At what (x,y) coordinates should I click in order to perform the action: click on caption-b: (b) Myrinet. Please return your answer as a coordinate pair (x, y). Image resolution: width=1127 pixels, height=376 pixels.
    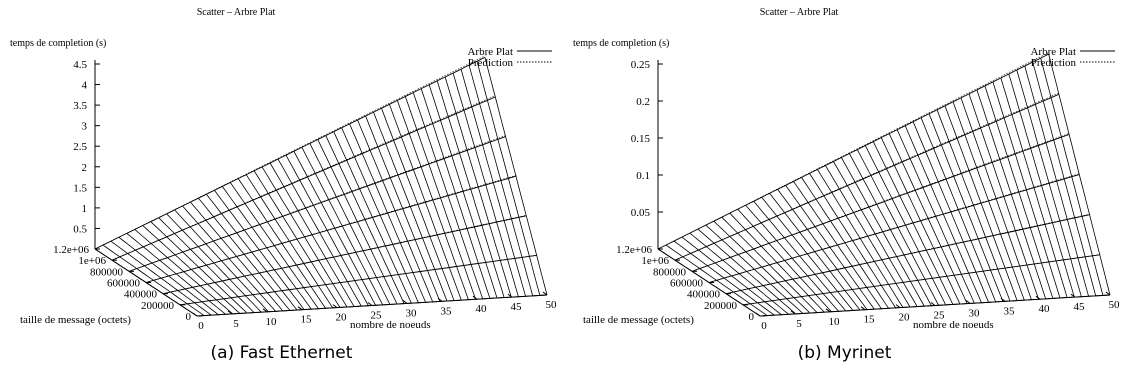
    Looking at the image, I should click on (844, 353).